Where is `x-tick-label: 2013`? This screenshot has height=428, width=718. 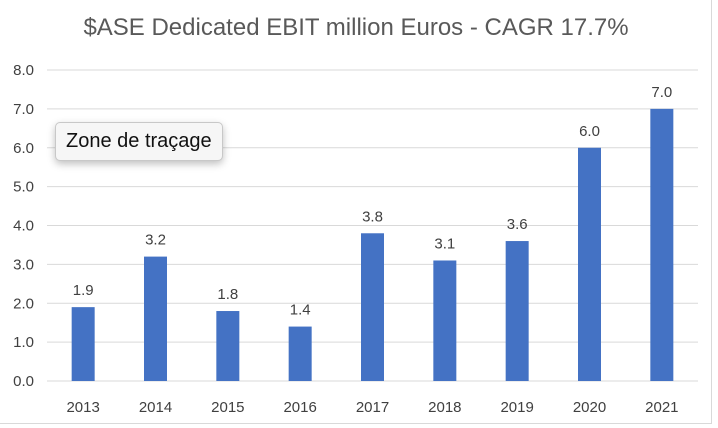
x-tick-label: 2013 is located at coordinates (82, 407).